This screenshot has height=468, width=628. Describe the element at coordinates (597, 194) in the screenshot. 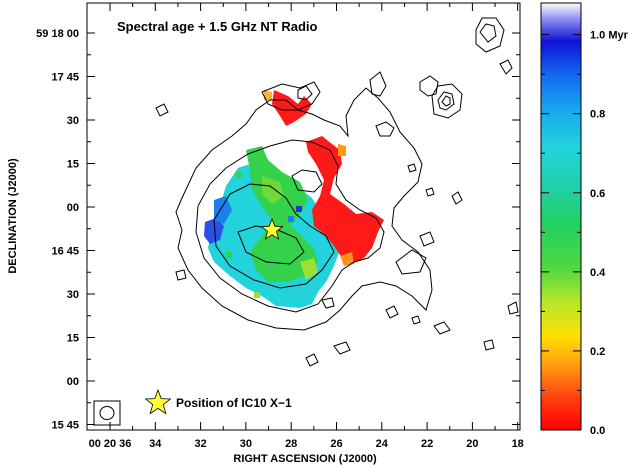

I see `colorbar-tick-label: 0.6` at that location.